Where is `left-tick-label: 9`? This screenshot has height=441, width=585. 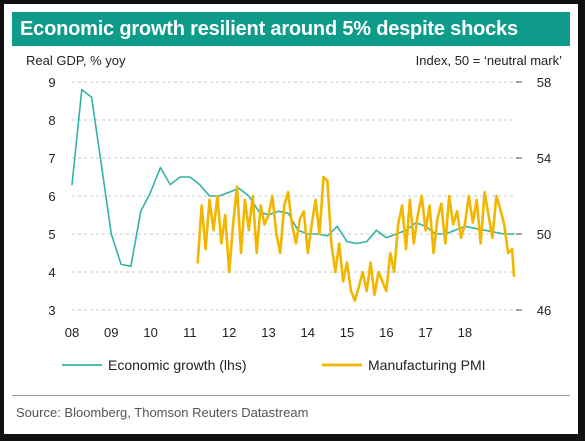
left-tick-label: 9 is located at coordinates (51, 82).